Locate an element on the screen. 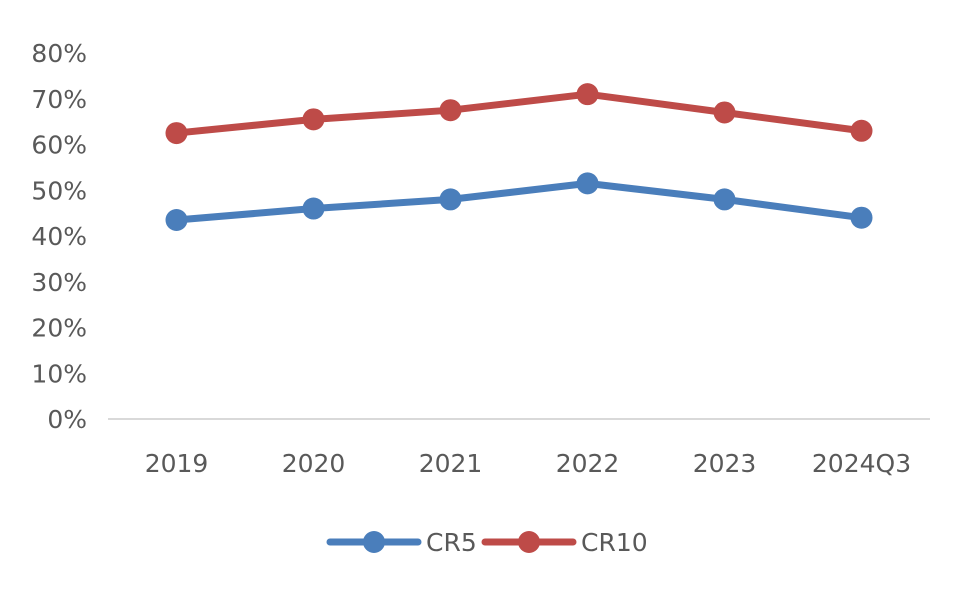  series-line-cr5 is located at coordinates (519, 201).